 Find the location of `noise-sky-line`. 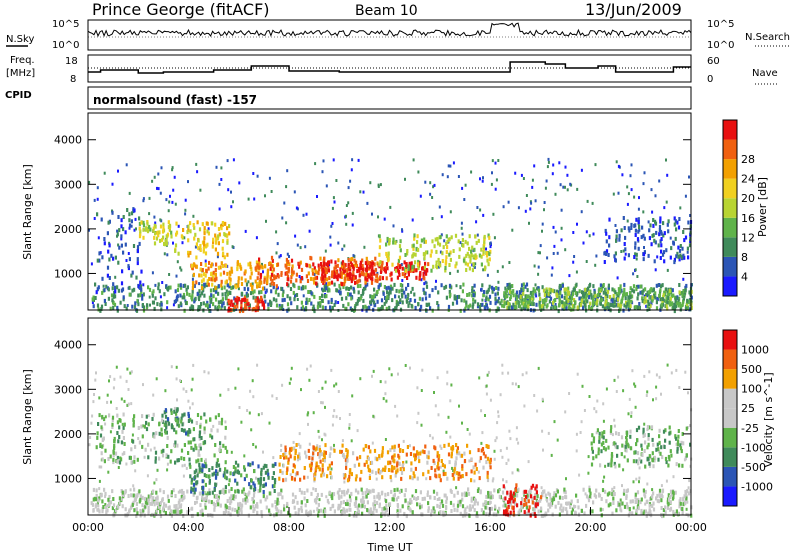

noise-sky-line is located at coordinates (389, 30).